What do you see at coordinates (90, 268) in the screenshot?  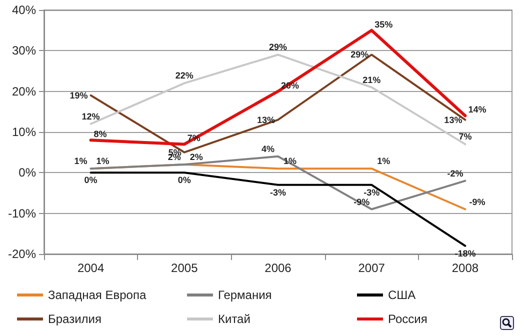 I see `x-tick-label: 2004` at bounding box center [90, 268].